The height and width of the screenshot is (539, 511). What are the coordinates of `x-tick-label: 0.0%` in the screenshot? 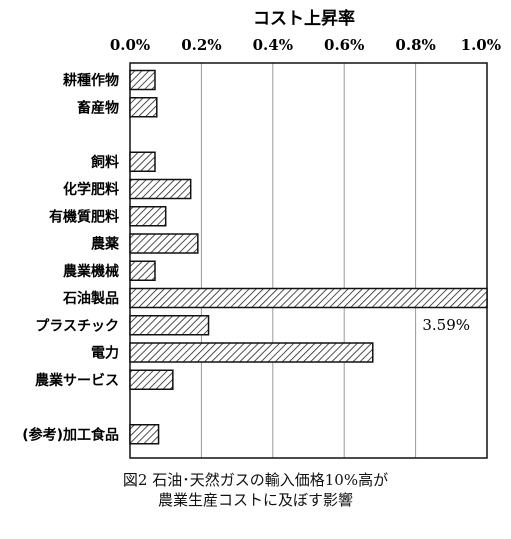 It's located at (130, 45).